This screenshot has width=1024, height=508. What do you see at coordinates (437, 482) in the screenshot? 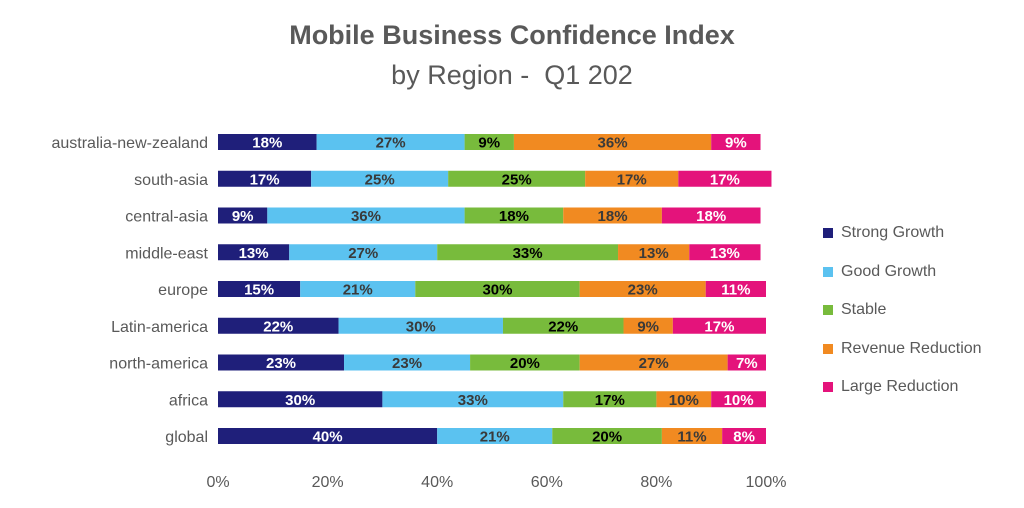
I see `x-tick-label: 40%` at bounding box center [437, 482].